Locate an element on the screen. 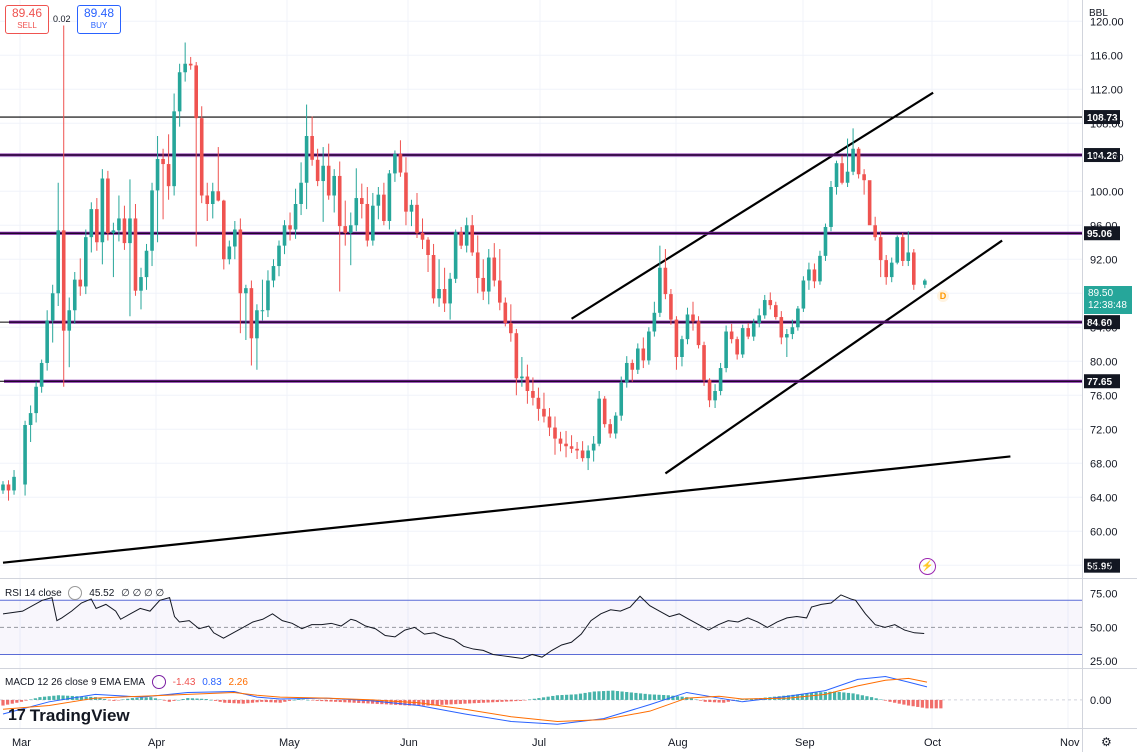 The width and height of the screenshot is (1137, 752). last-price-value: 89.50 is located at coordinates (1101, 293).